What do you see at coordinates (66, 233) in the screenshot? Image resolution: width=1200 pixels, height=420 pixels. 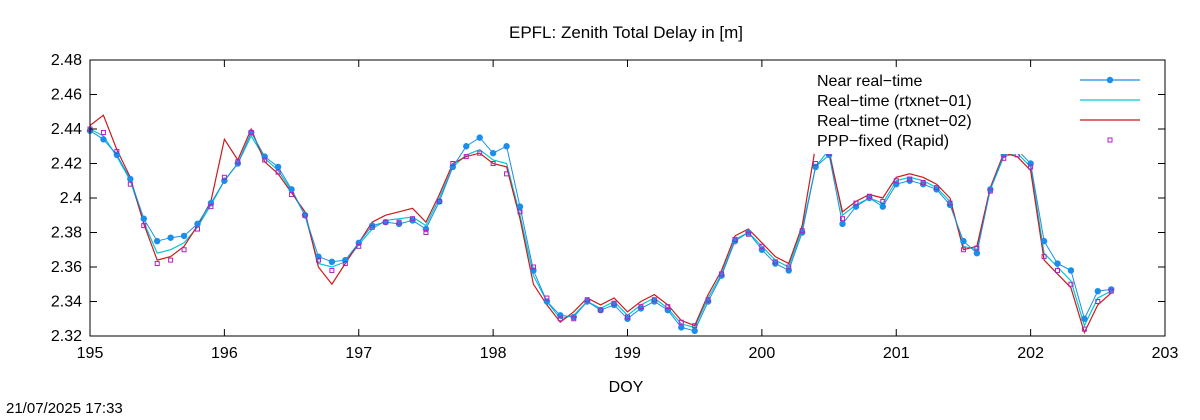 I see `y-tick-label: 2.38` at bounding box center [66, 233].